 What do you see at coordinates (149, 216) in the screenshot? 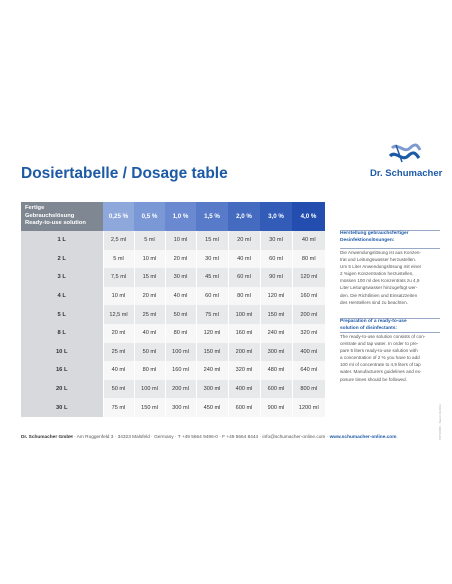
I see `concentration-header: 0,5 %` at bounding box center [149, 216].